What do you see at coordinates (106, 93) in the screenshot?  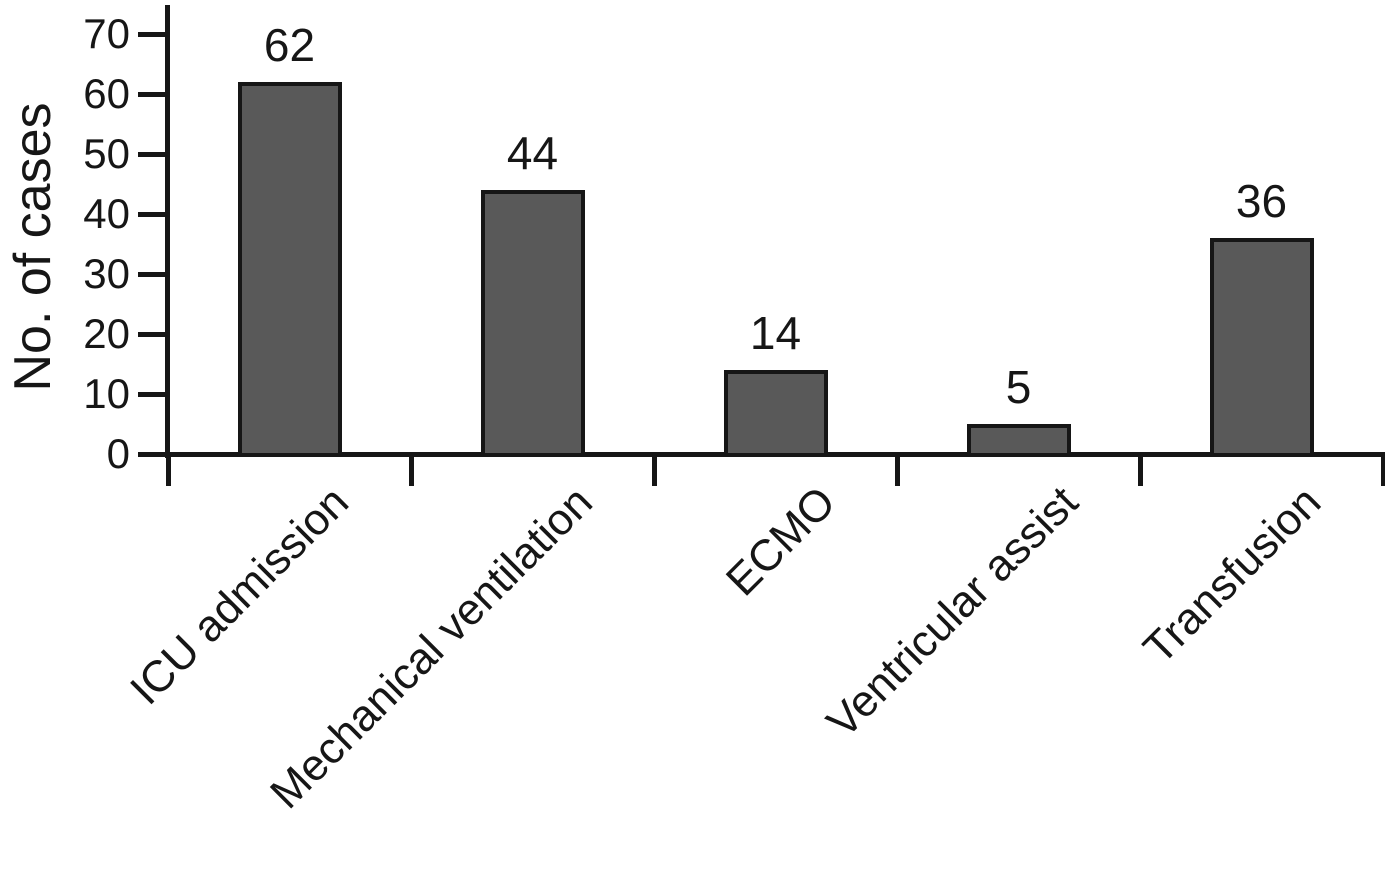 I see `y-tick-label: 60` at bounding box center [106, 93].